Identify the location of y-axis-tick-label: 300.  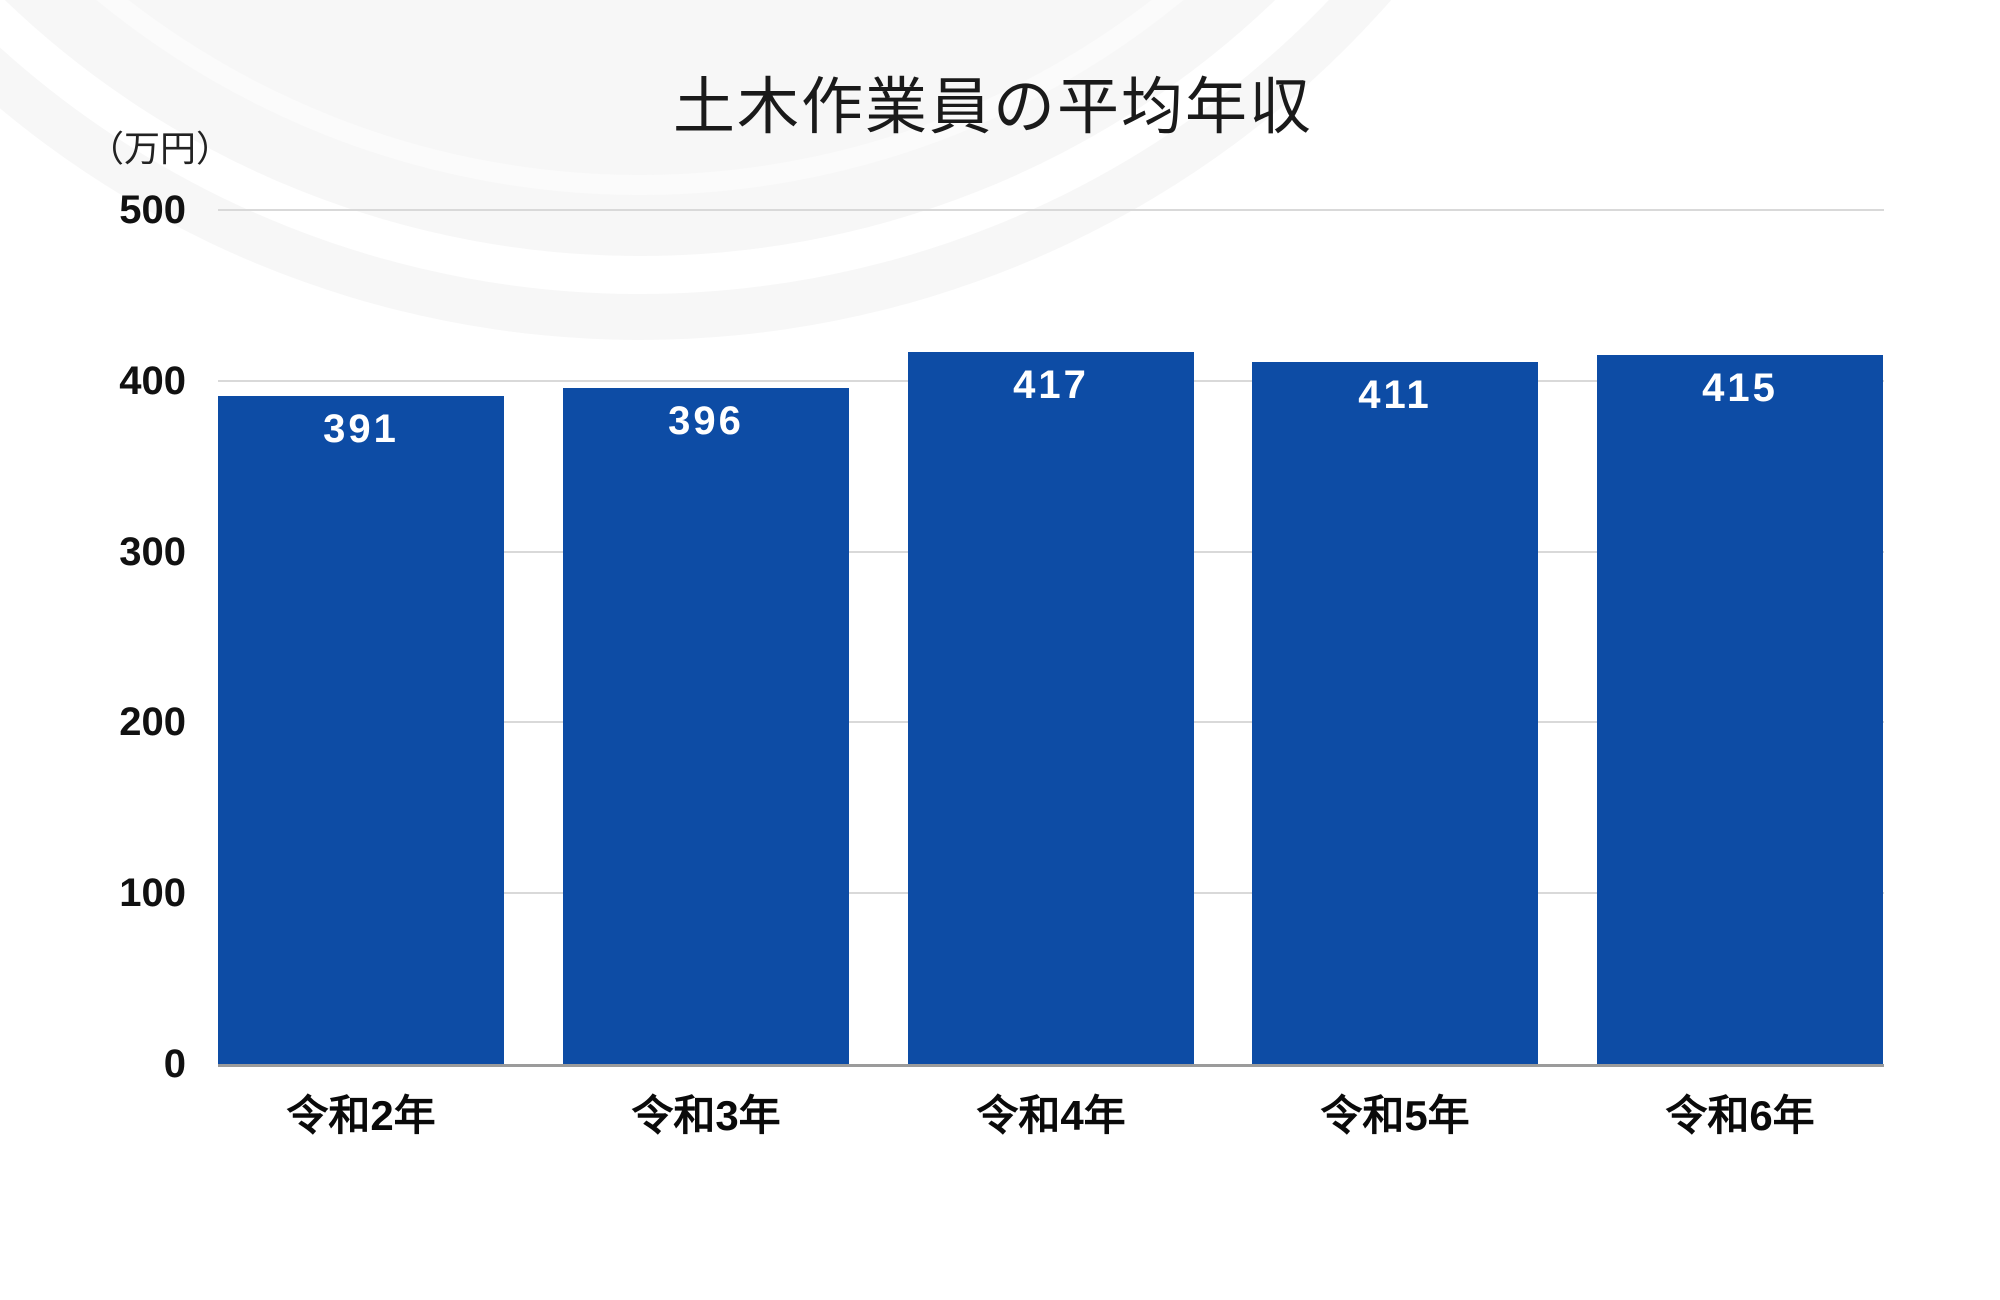
(152, 552).